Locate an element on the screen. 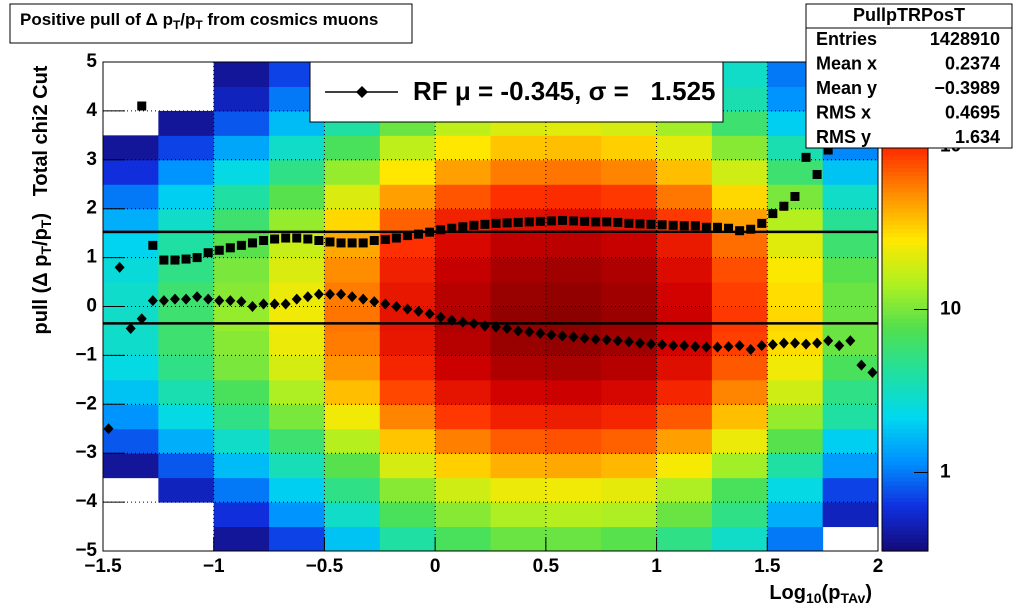 Image resolution: width=1033 pixels, height=612 pixels. x-tick-label: −1 is located at coordinates (214, 566).